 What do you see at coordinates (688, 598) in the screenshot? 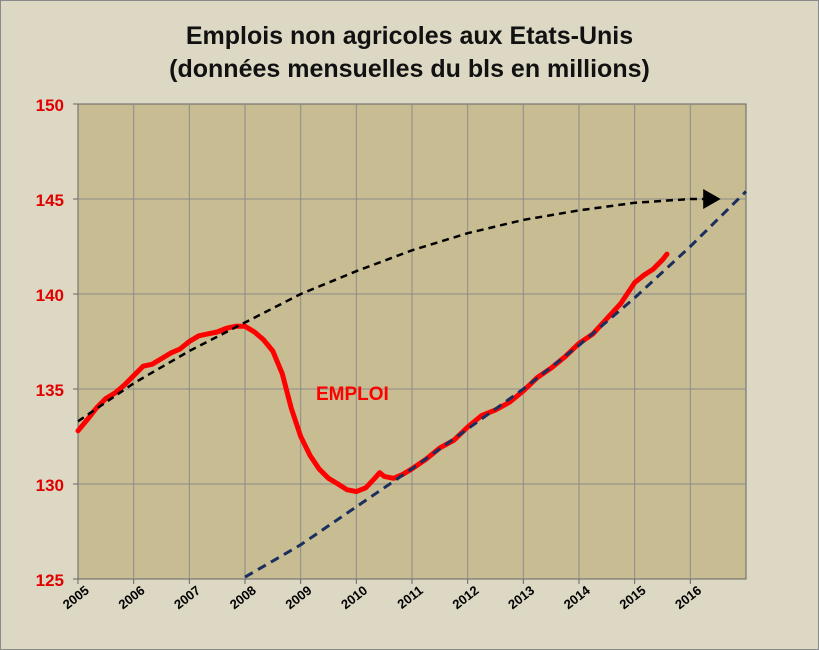
I see `x-tick-label: 2016` at bounding box center [688, 598].